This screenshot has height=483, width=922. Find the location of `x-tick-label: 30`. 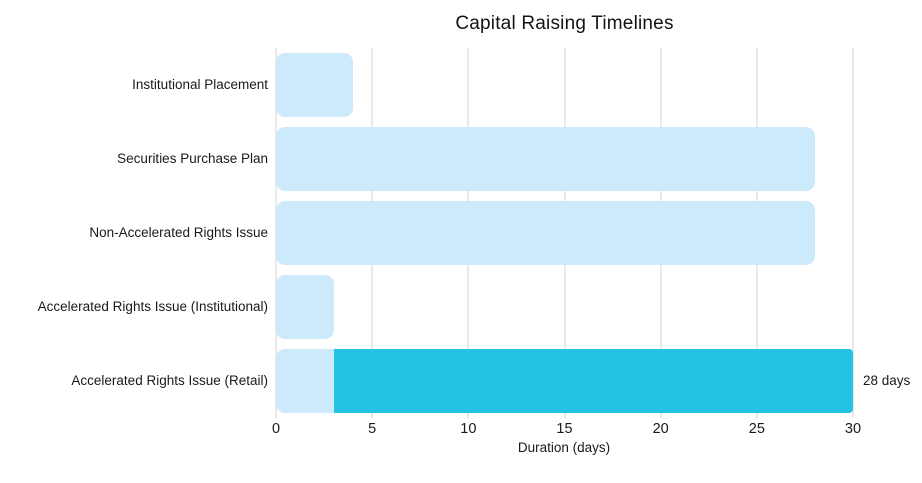

x-tick-label: 30 is located at coordinates (853, 429).